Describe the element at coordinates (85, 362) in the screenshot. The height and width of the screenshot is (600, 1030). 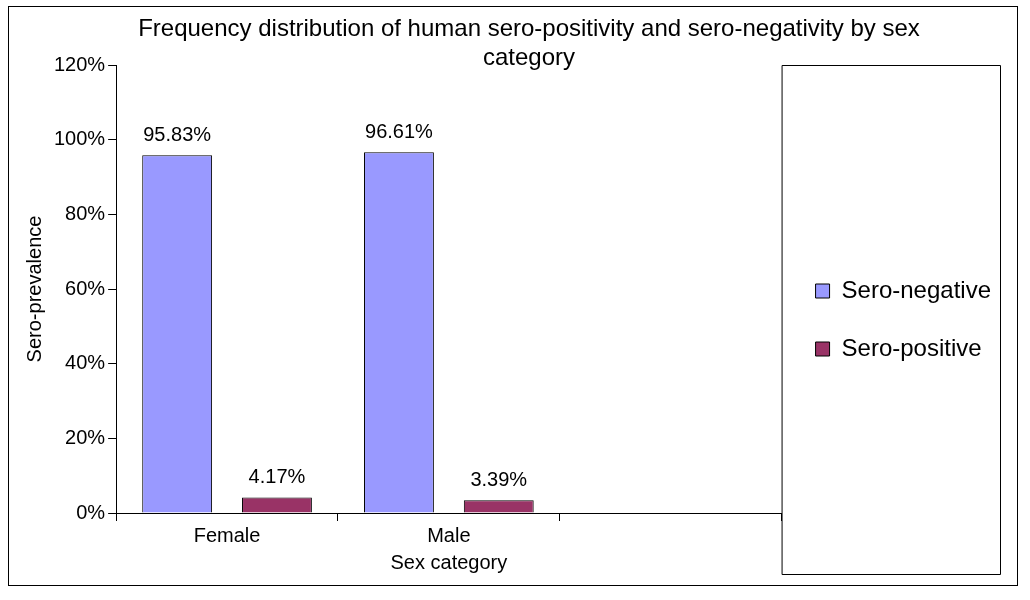
I see `y-tick-label: 40%` at that location.